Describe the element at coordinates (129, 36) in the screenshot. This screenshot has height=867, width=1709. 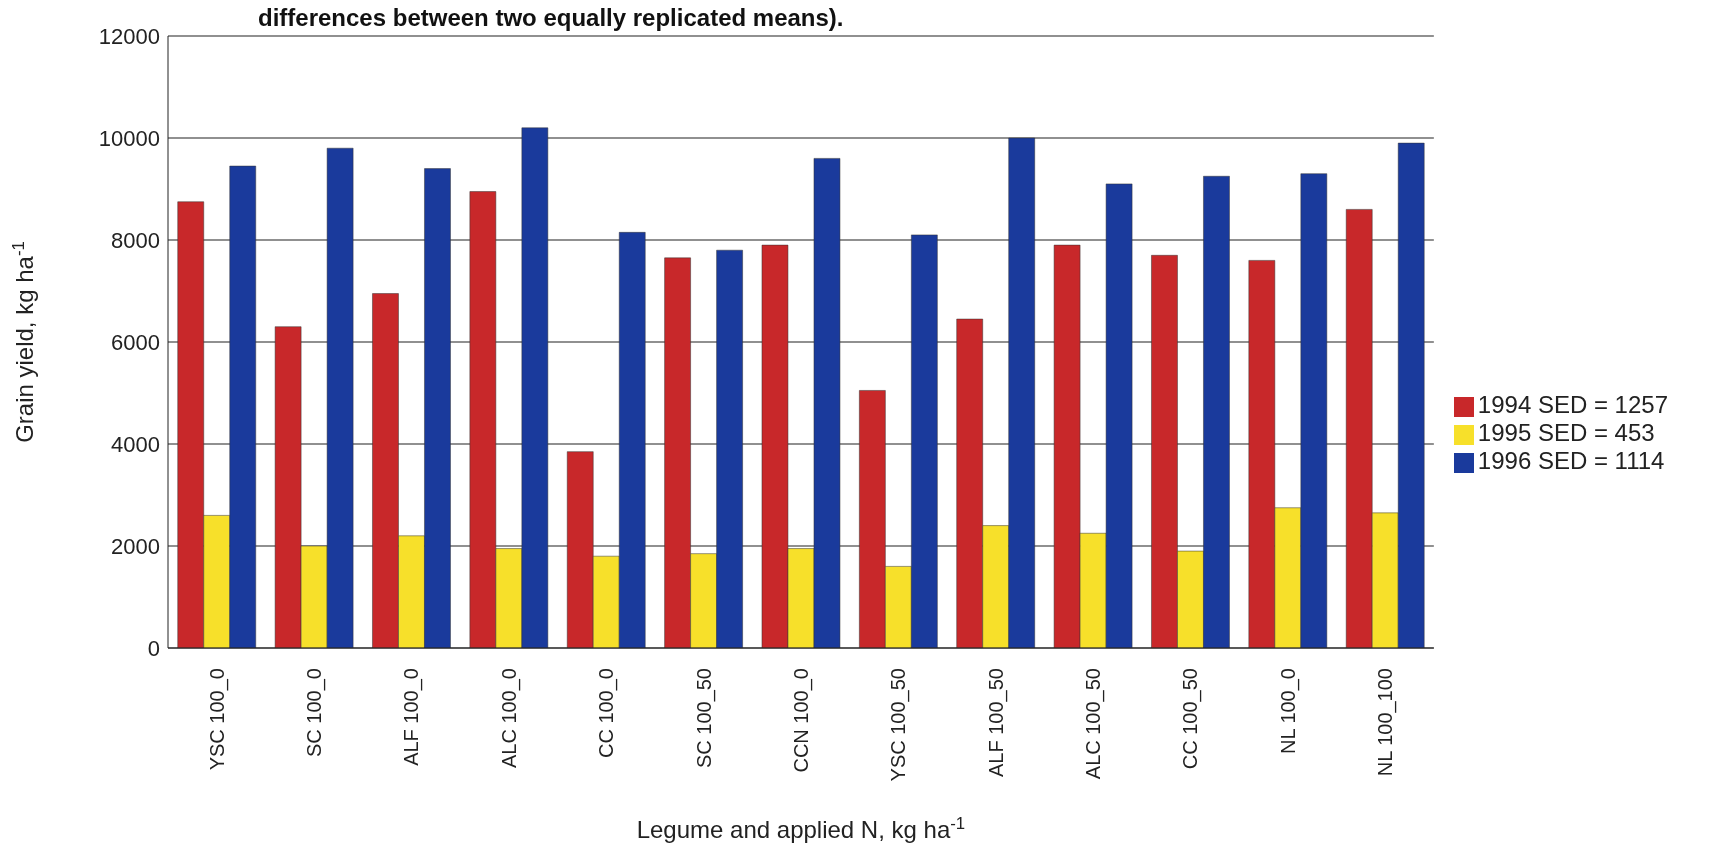
I see `y-tick-label: 12000` at that location.